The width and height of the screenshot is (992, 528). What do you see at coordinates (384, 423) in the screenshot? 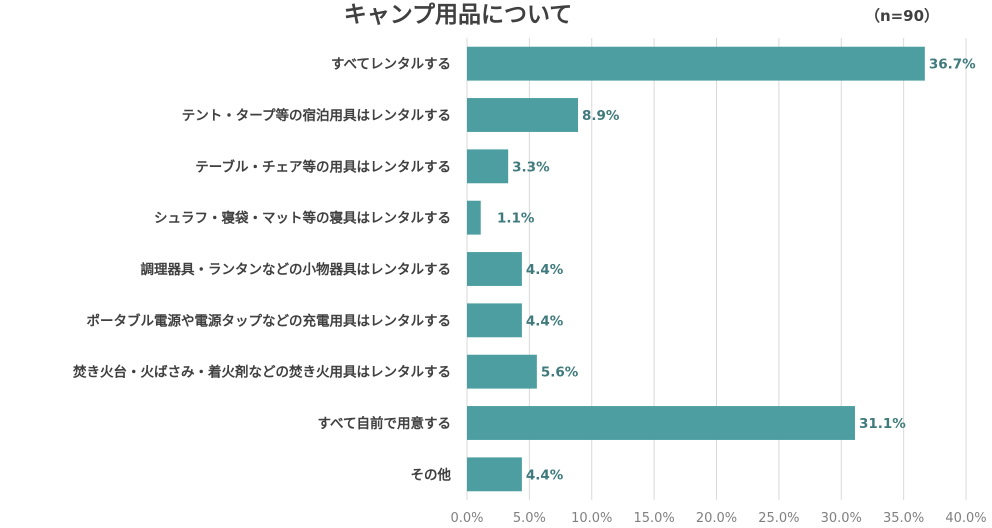
I see `category-label: すべて自前で用意する` at bounding box center [384, 423].